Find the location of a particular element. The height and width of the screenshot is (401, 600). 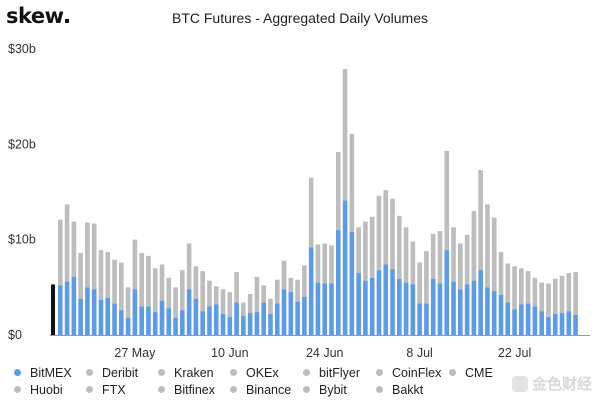

legend-item: Bitfinex is located at coordinates (186, 390).